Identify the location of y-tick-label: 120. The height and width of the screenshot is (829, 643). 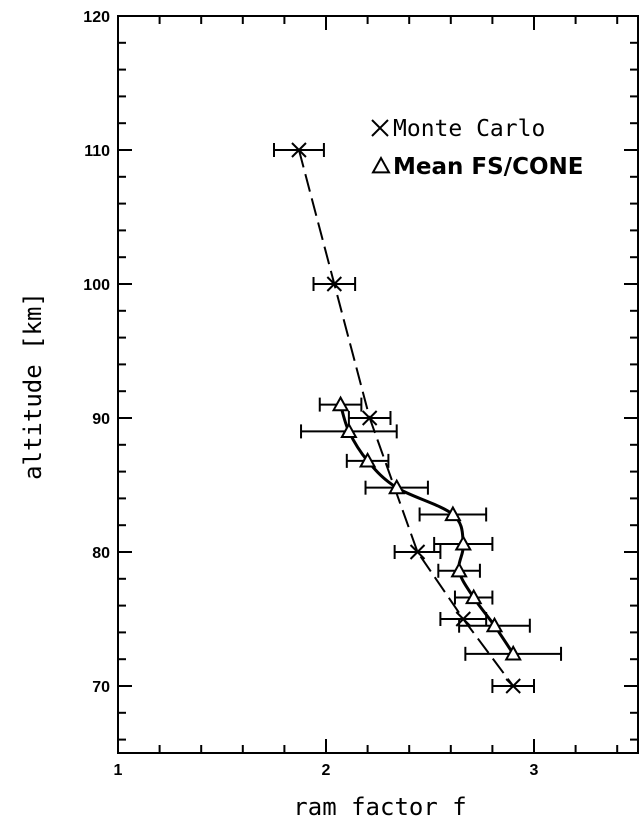
(96, 17).